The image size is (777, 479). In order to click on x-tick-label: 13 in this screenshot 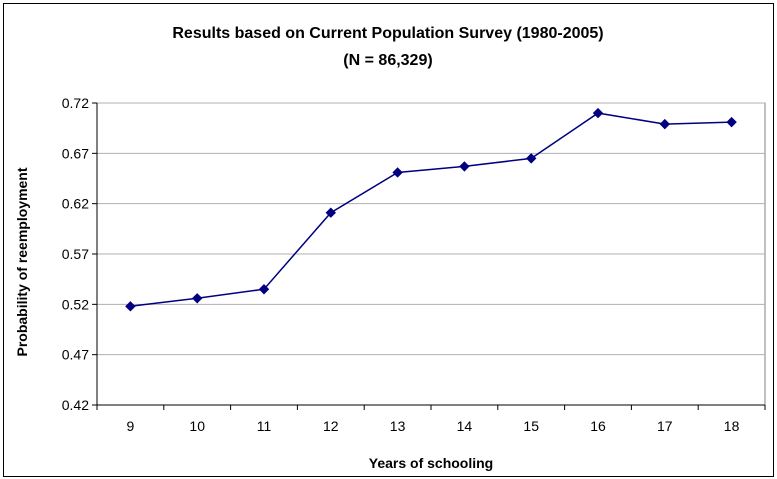, I will do `click(398, 426)`.